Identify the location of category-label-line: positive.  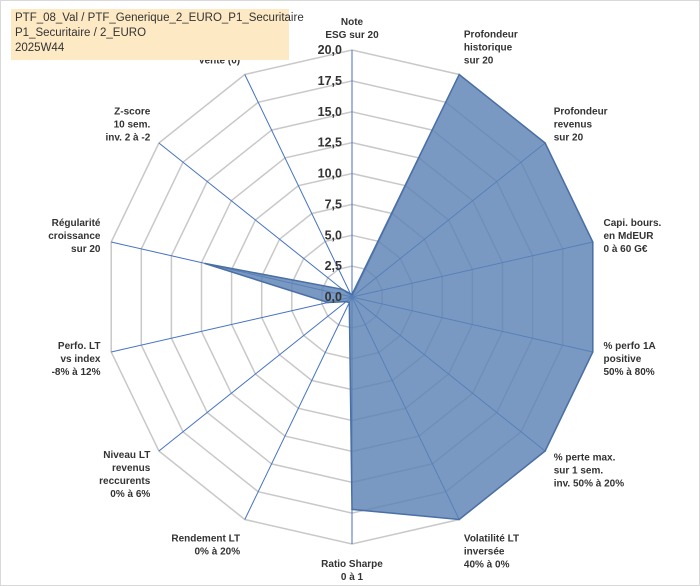
(623, 359).